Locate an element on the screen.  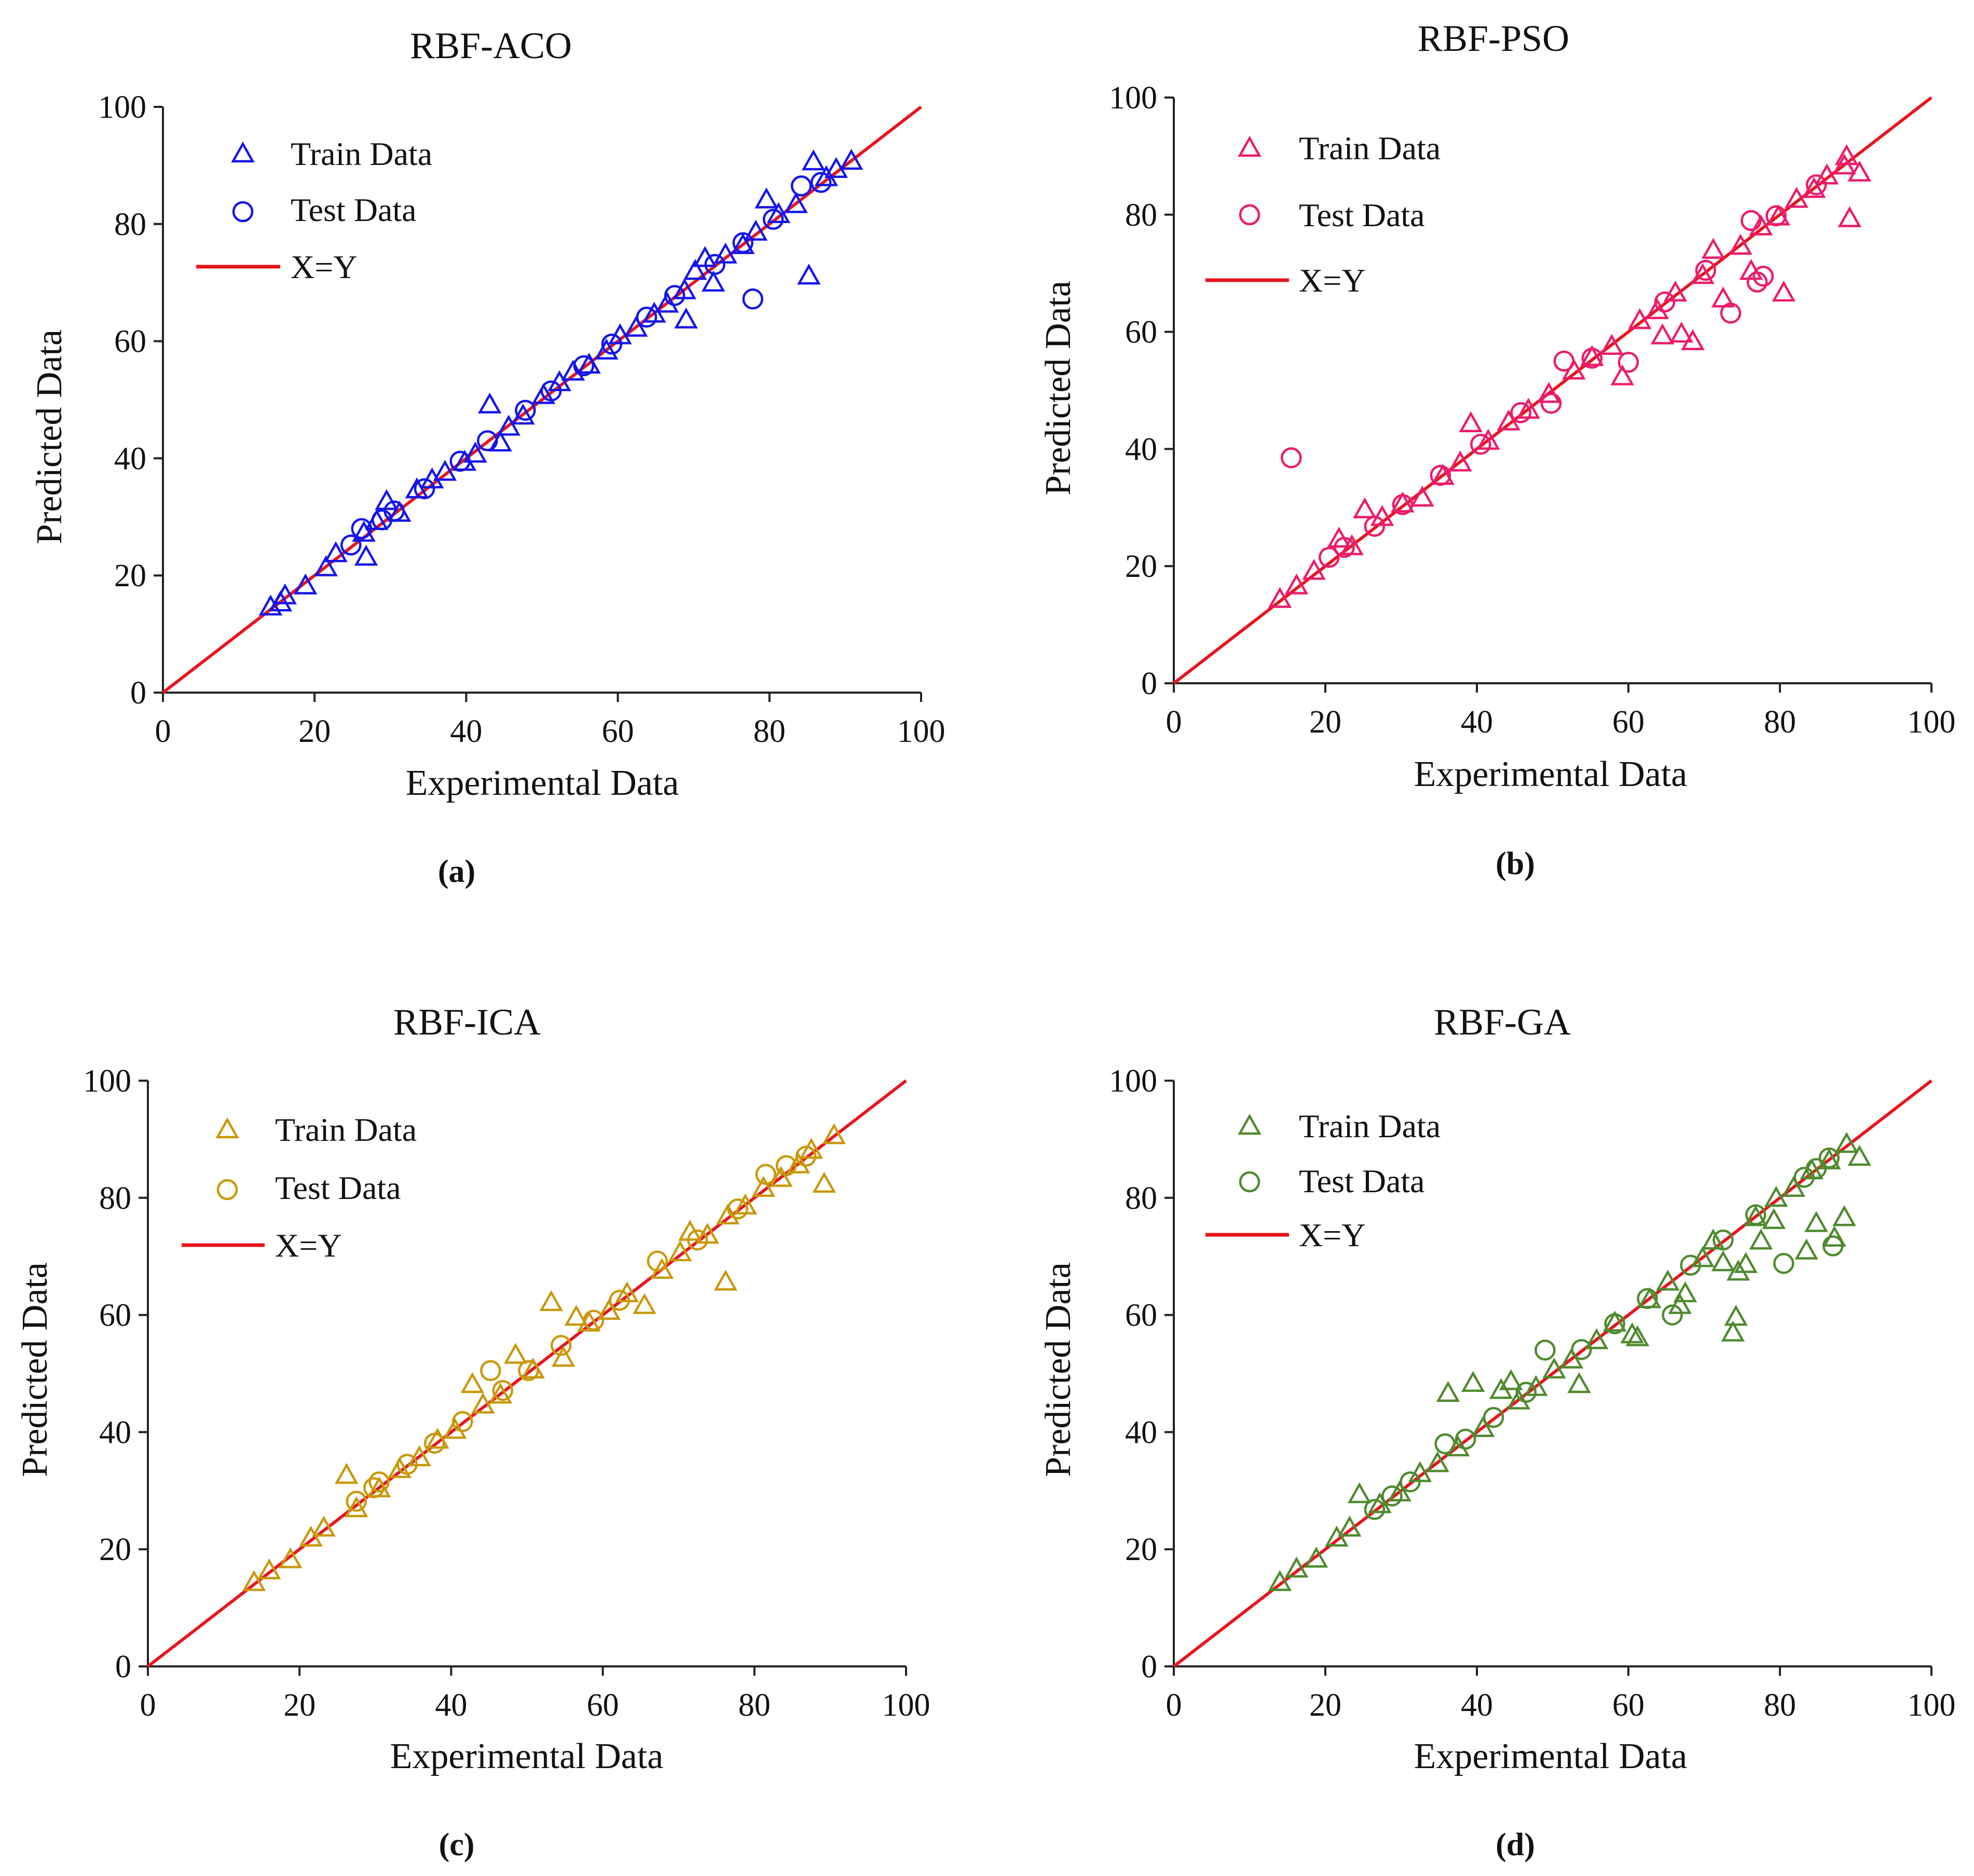
x-tick-label: 0 is located at coordinates (163, 731).